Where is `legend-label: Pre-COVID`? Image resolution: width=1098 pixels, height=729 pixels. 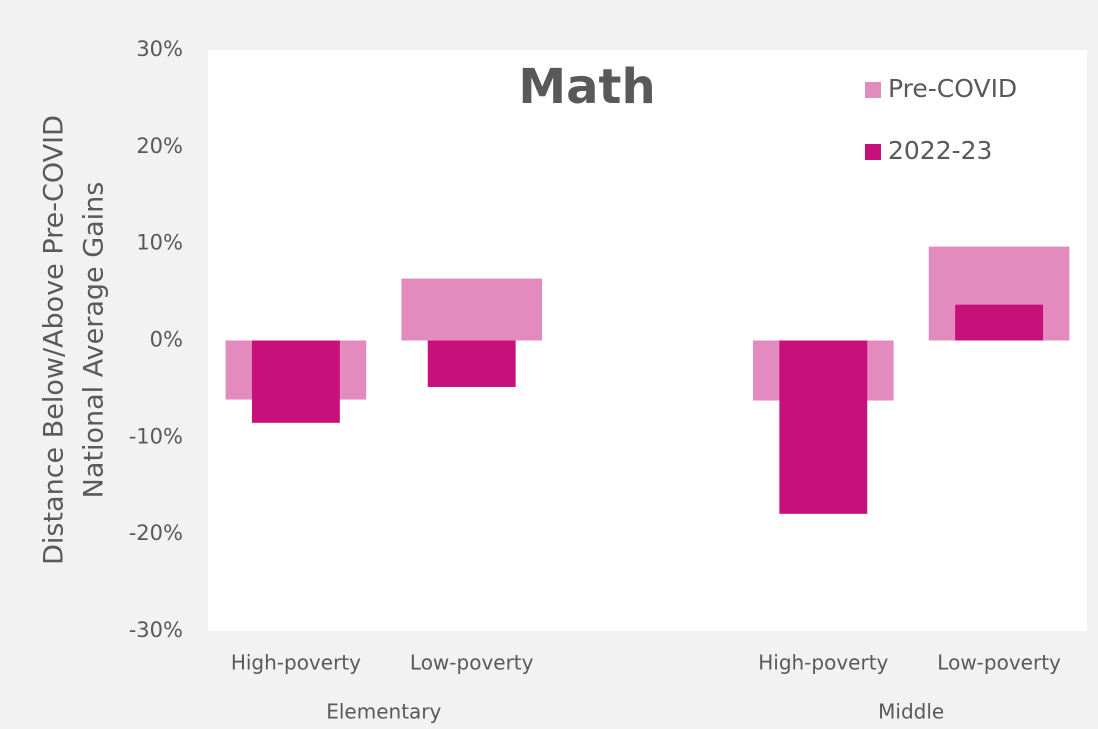 legend-label: Pre-COVID is located at coordinates (952, 88).